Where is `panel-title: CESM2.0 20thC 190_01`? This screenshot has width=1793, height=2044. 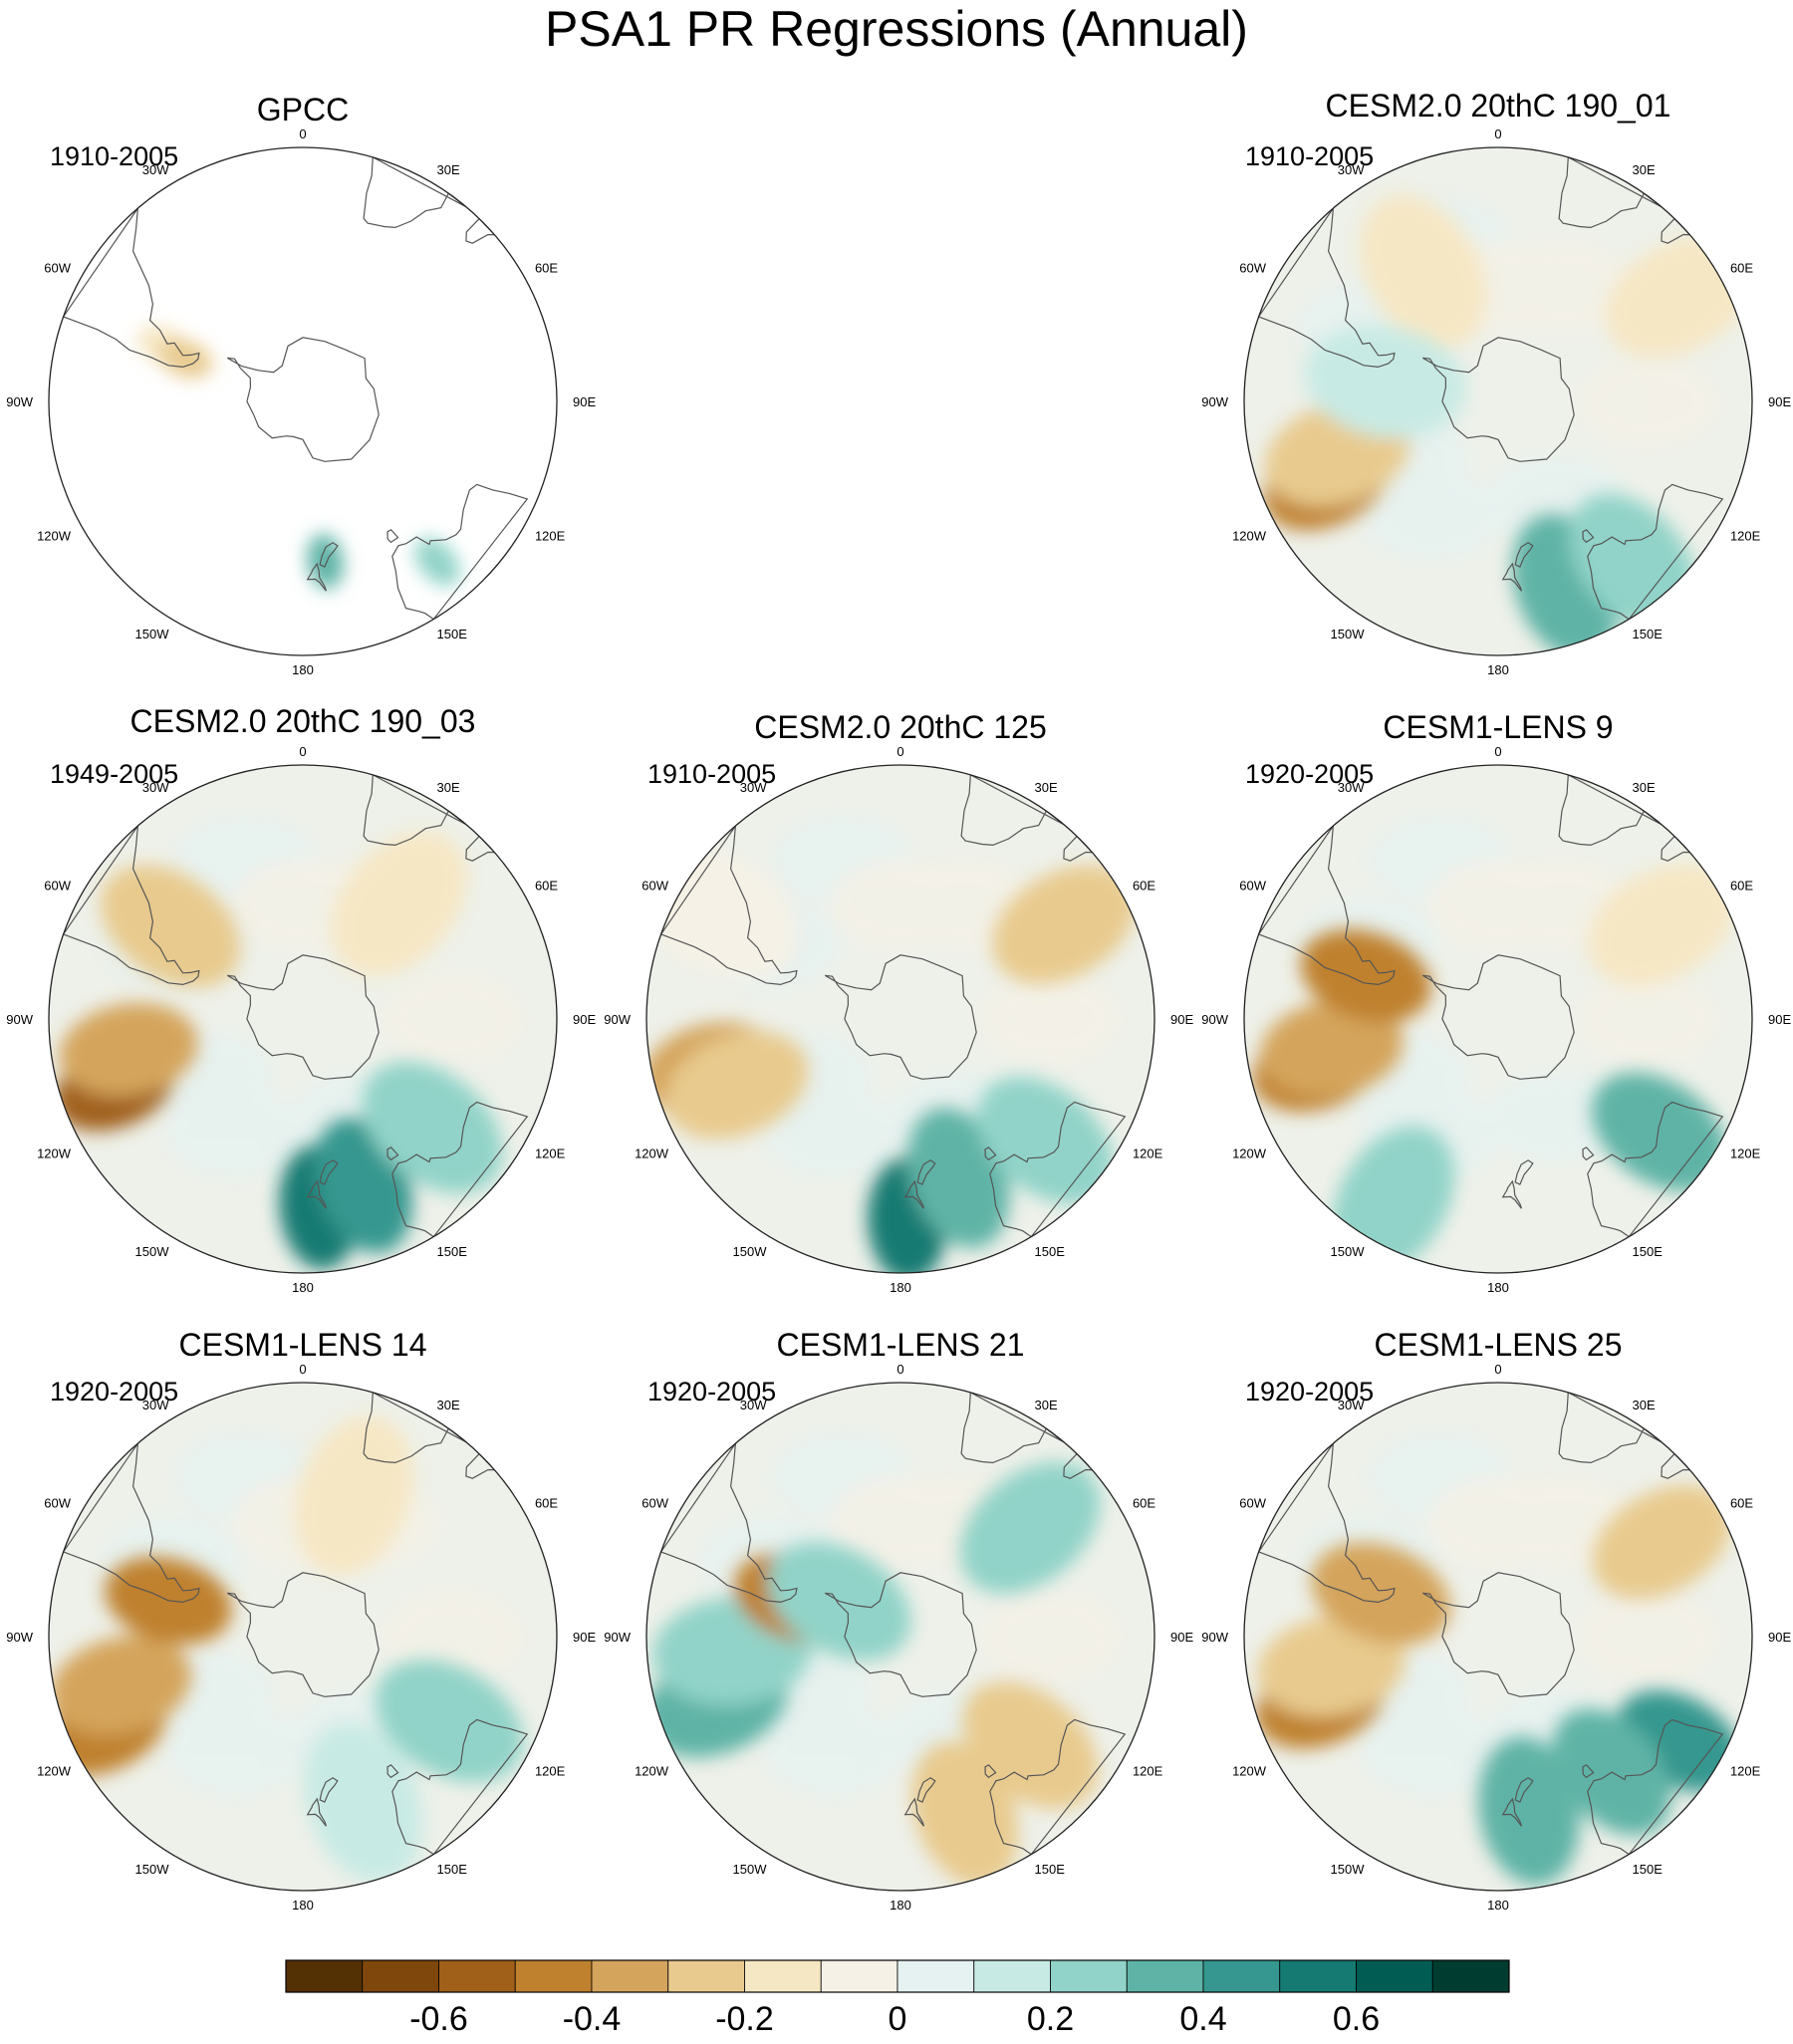
panel-title: CESM2.0 20thC 190_01 is located at coordinates (1498, 106).